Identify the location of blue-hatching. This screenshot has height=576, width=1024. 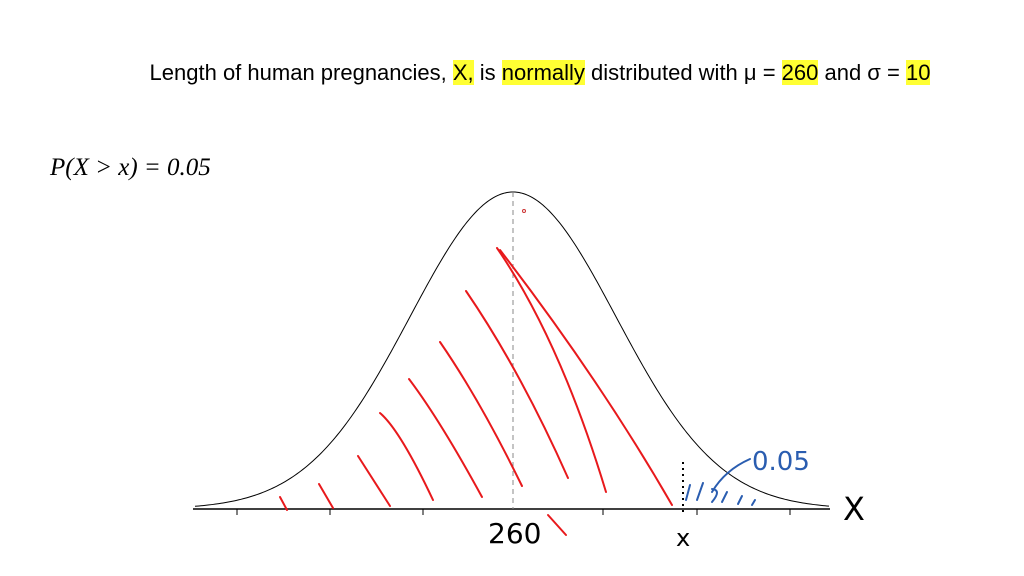
(720, 482).